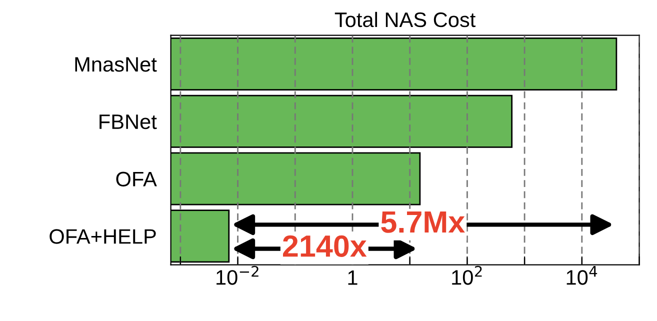 The image size is (657, 321). I want to click on y-tick-label: FBNet, so click(128, 122).